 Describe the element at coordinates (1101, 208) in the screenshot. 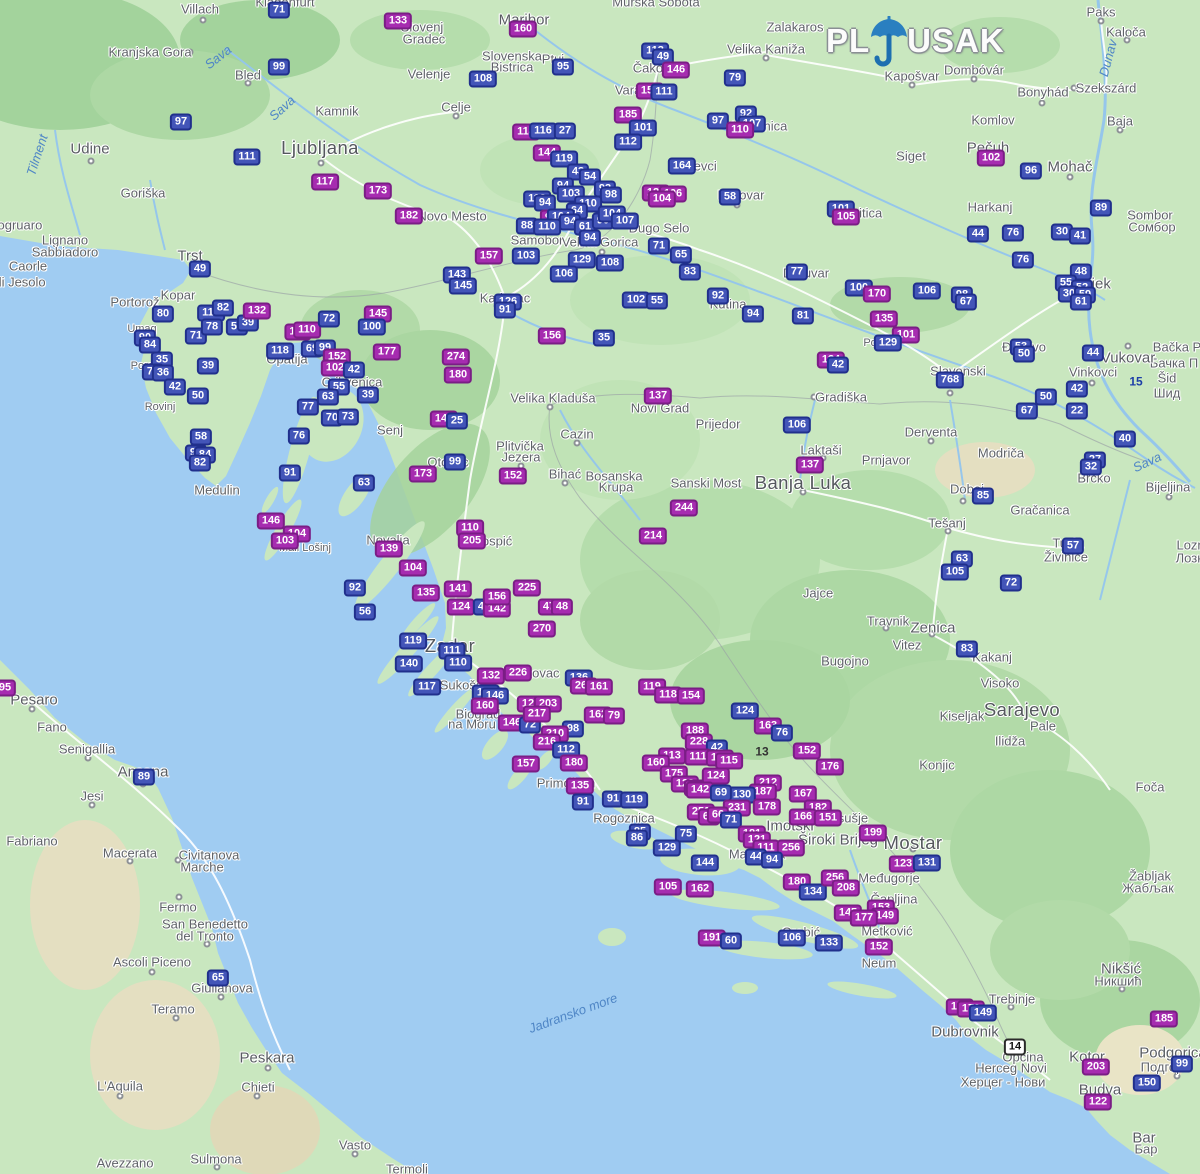

I see `station-marker: 89` at that location.